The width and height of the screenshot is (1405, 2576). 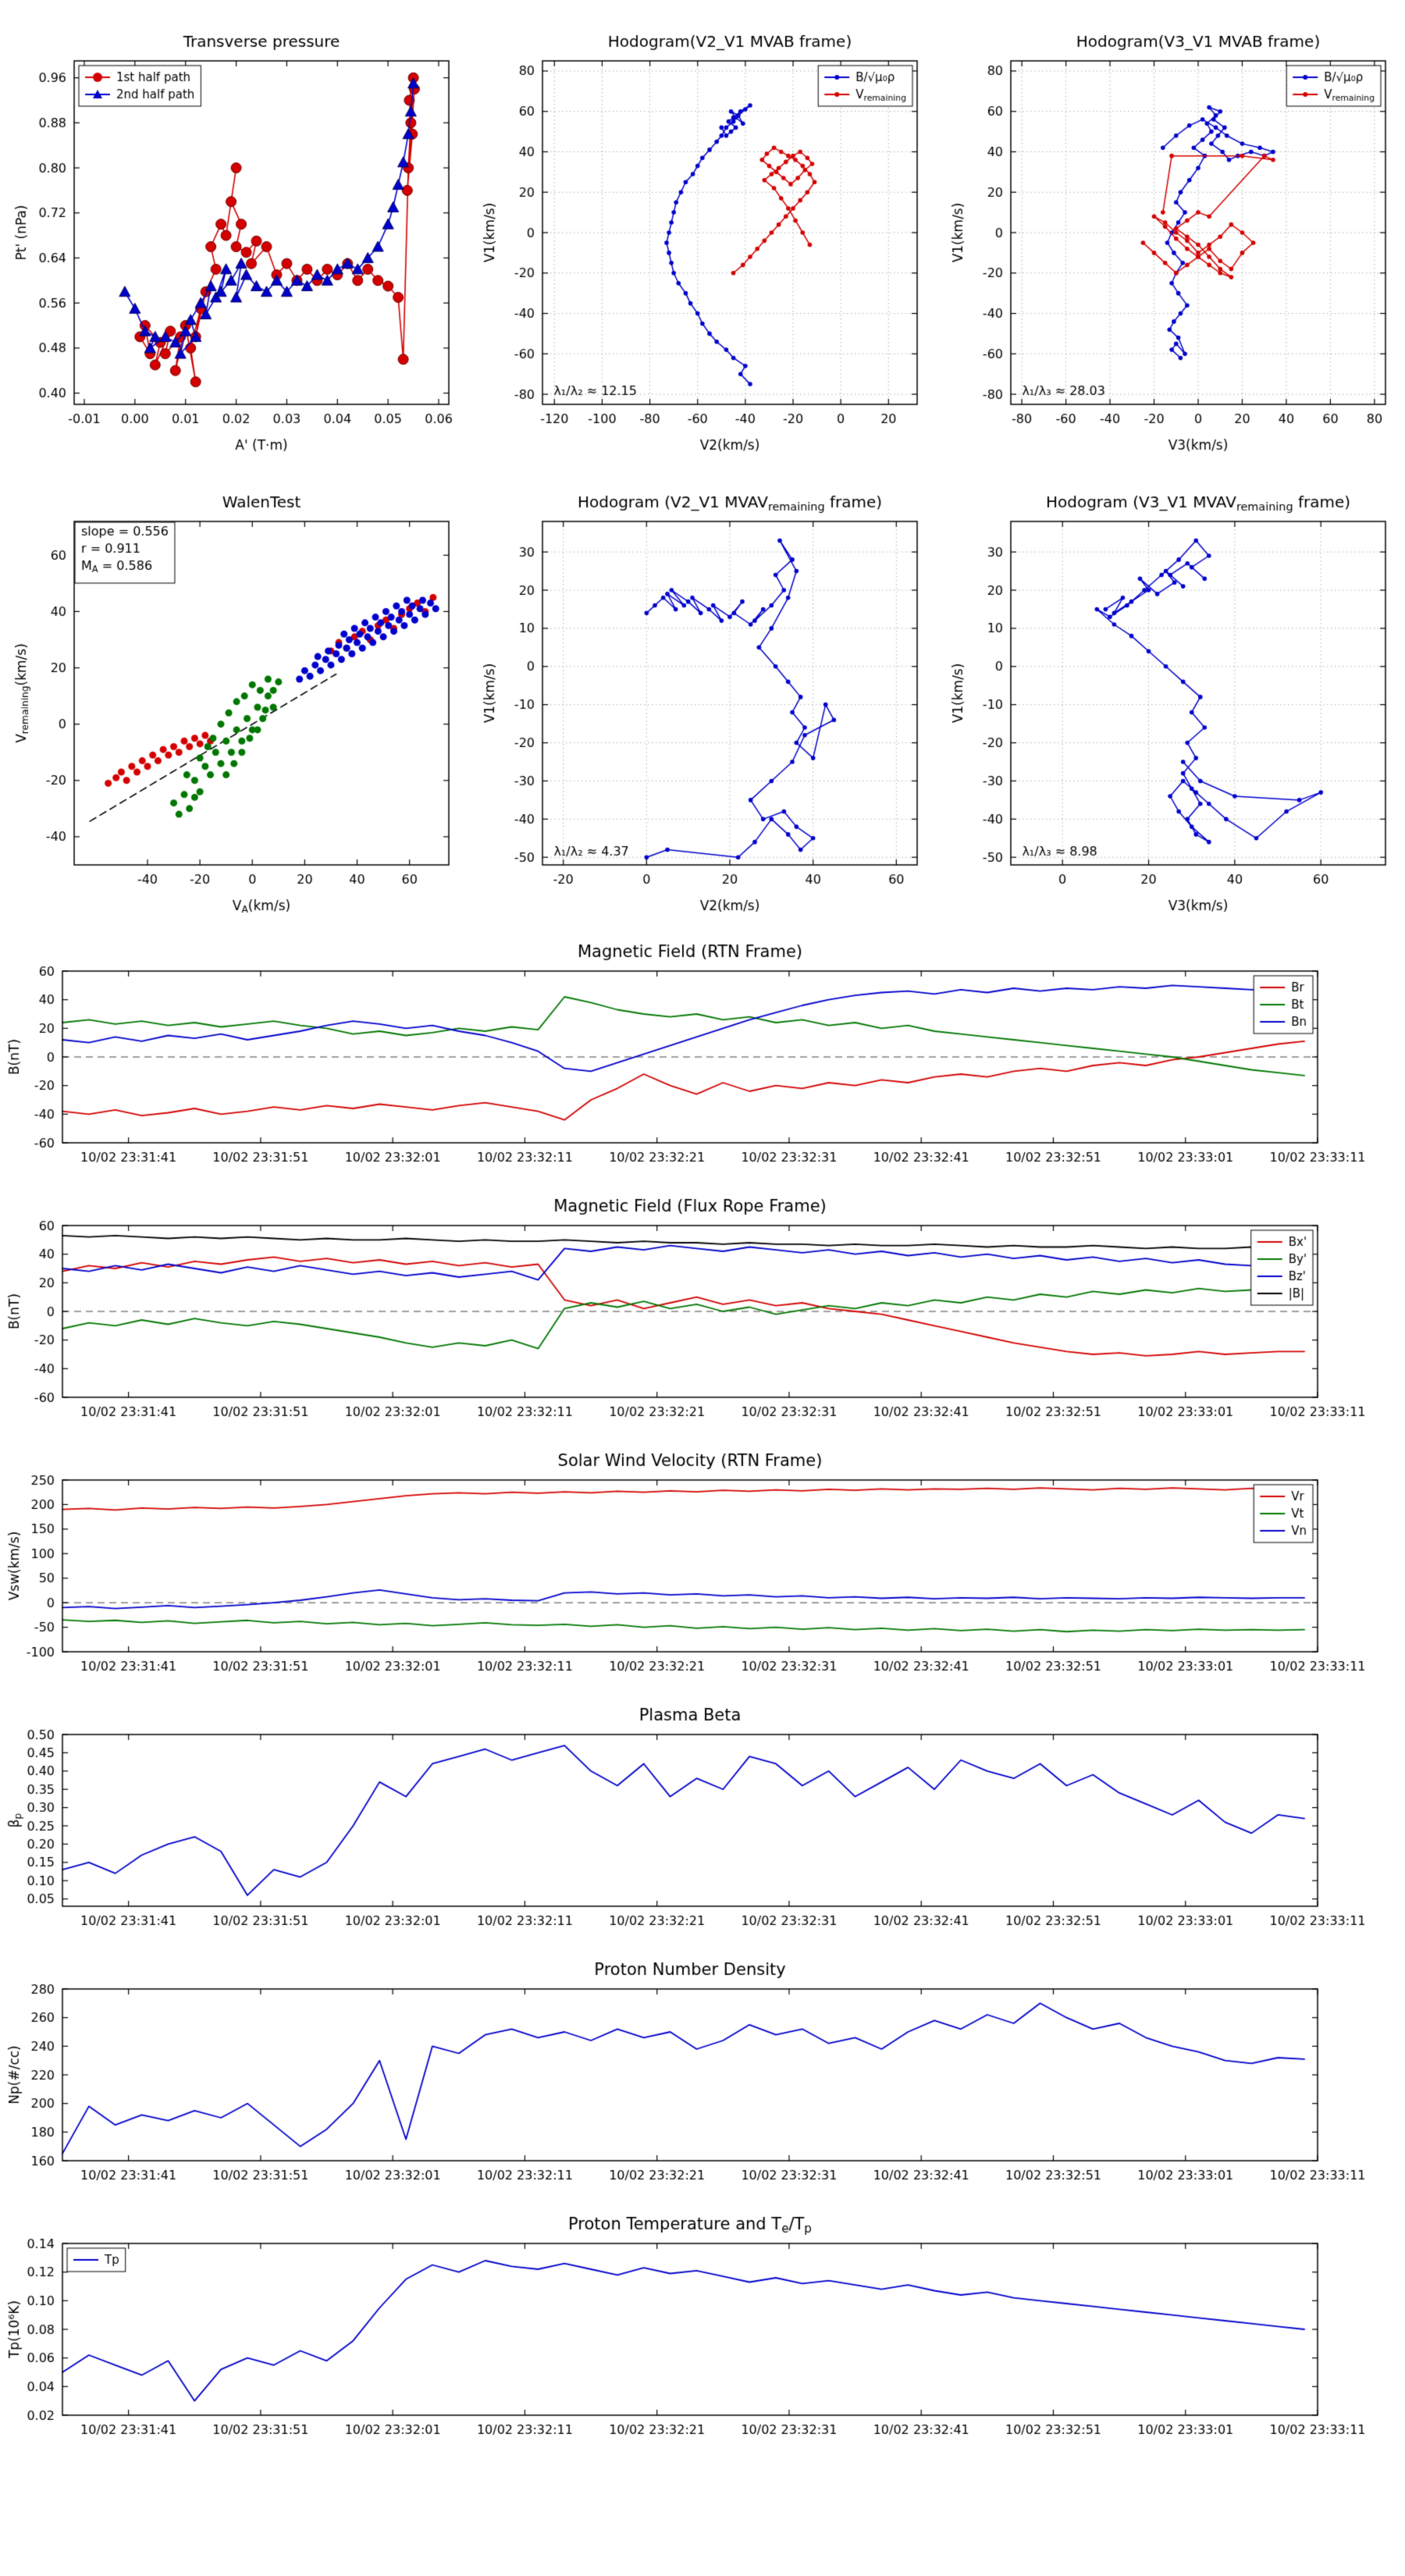 What do you see at coordinates (703, 2076) in the screenshot?
I see `panel-proton-density` at bounding box center [703, 2076].